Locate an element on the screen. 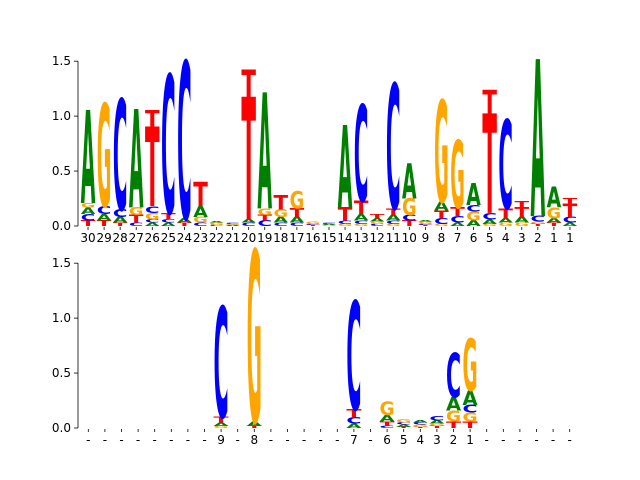 This screenshot has height=480, width=640. x-tick-label: 3 is located at coordinates (437, 440).